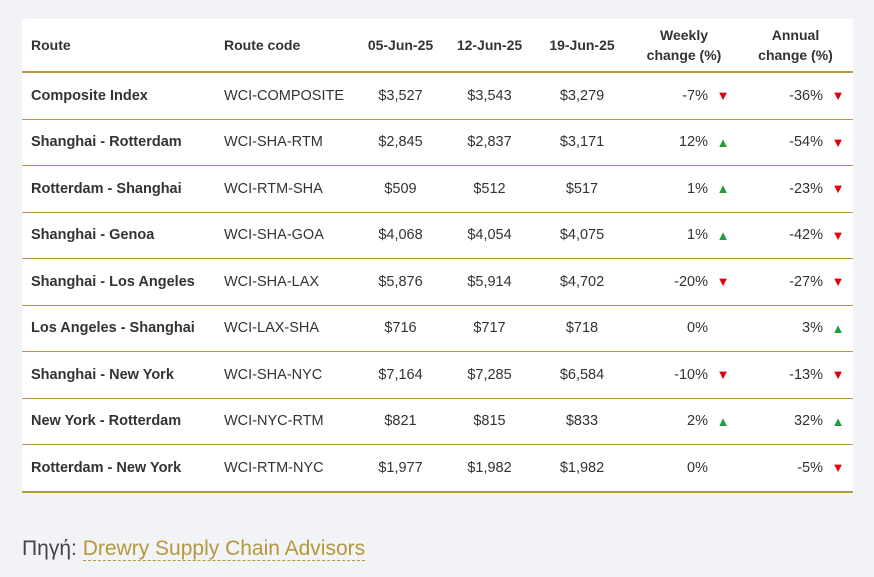 The image size is (874, 577). Describe the element at coordinates (582, 46) in the screenshot. I see `header-date-3: 19-Jun-25` at that location.